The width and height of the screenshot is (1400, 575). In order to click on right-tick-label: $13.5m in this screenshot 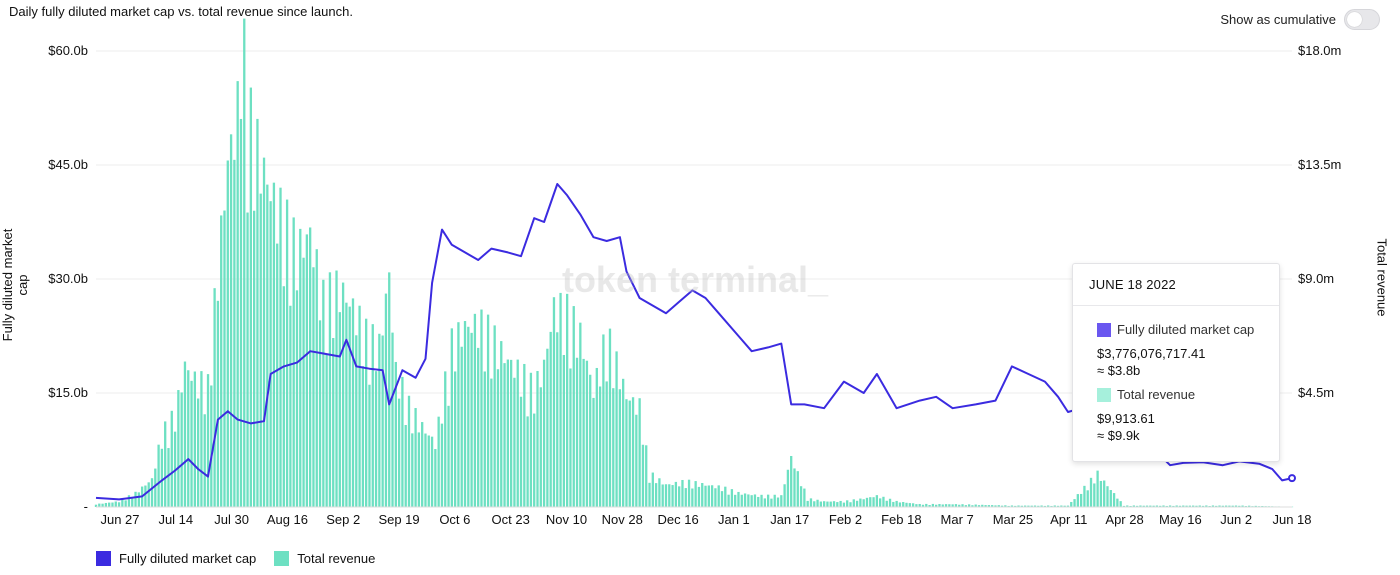, I will do `click(1319, 164)`.